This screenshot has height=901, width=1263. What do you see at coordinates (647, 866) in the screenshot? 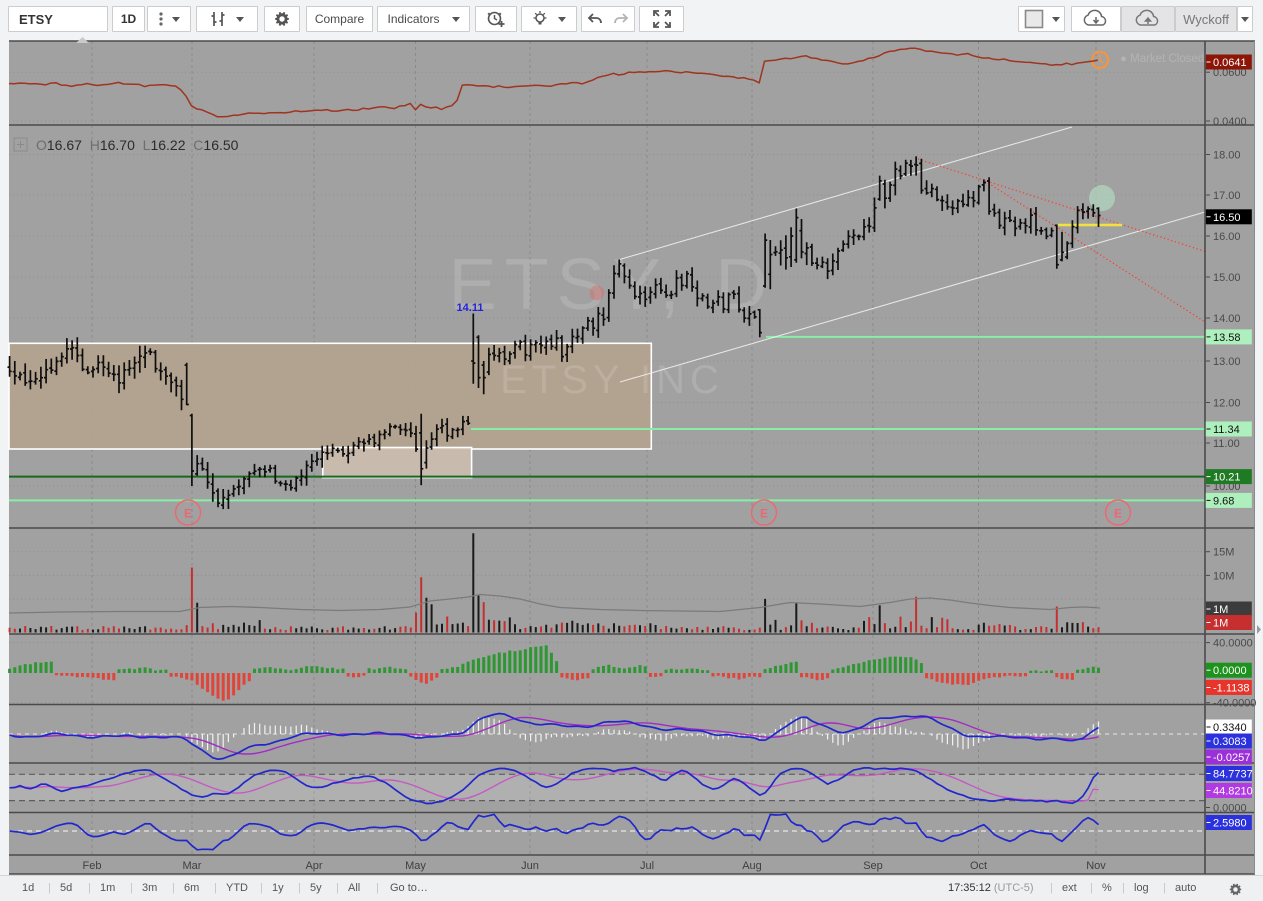
I see `svg-text: Jul` at bounding box center [647, 866].